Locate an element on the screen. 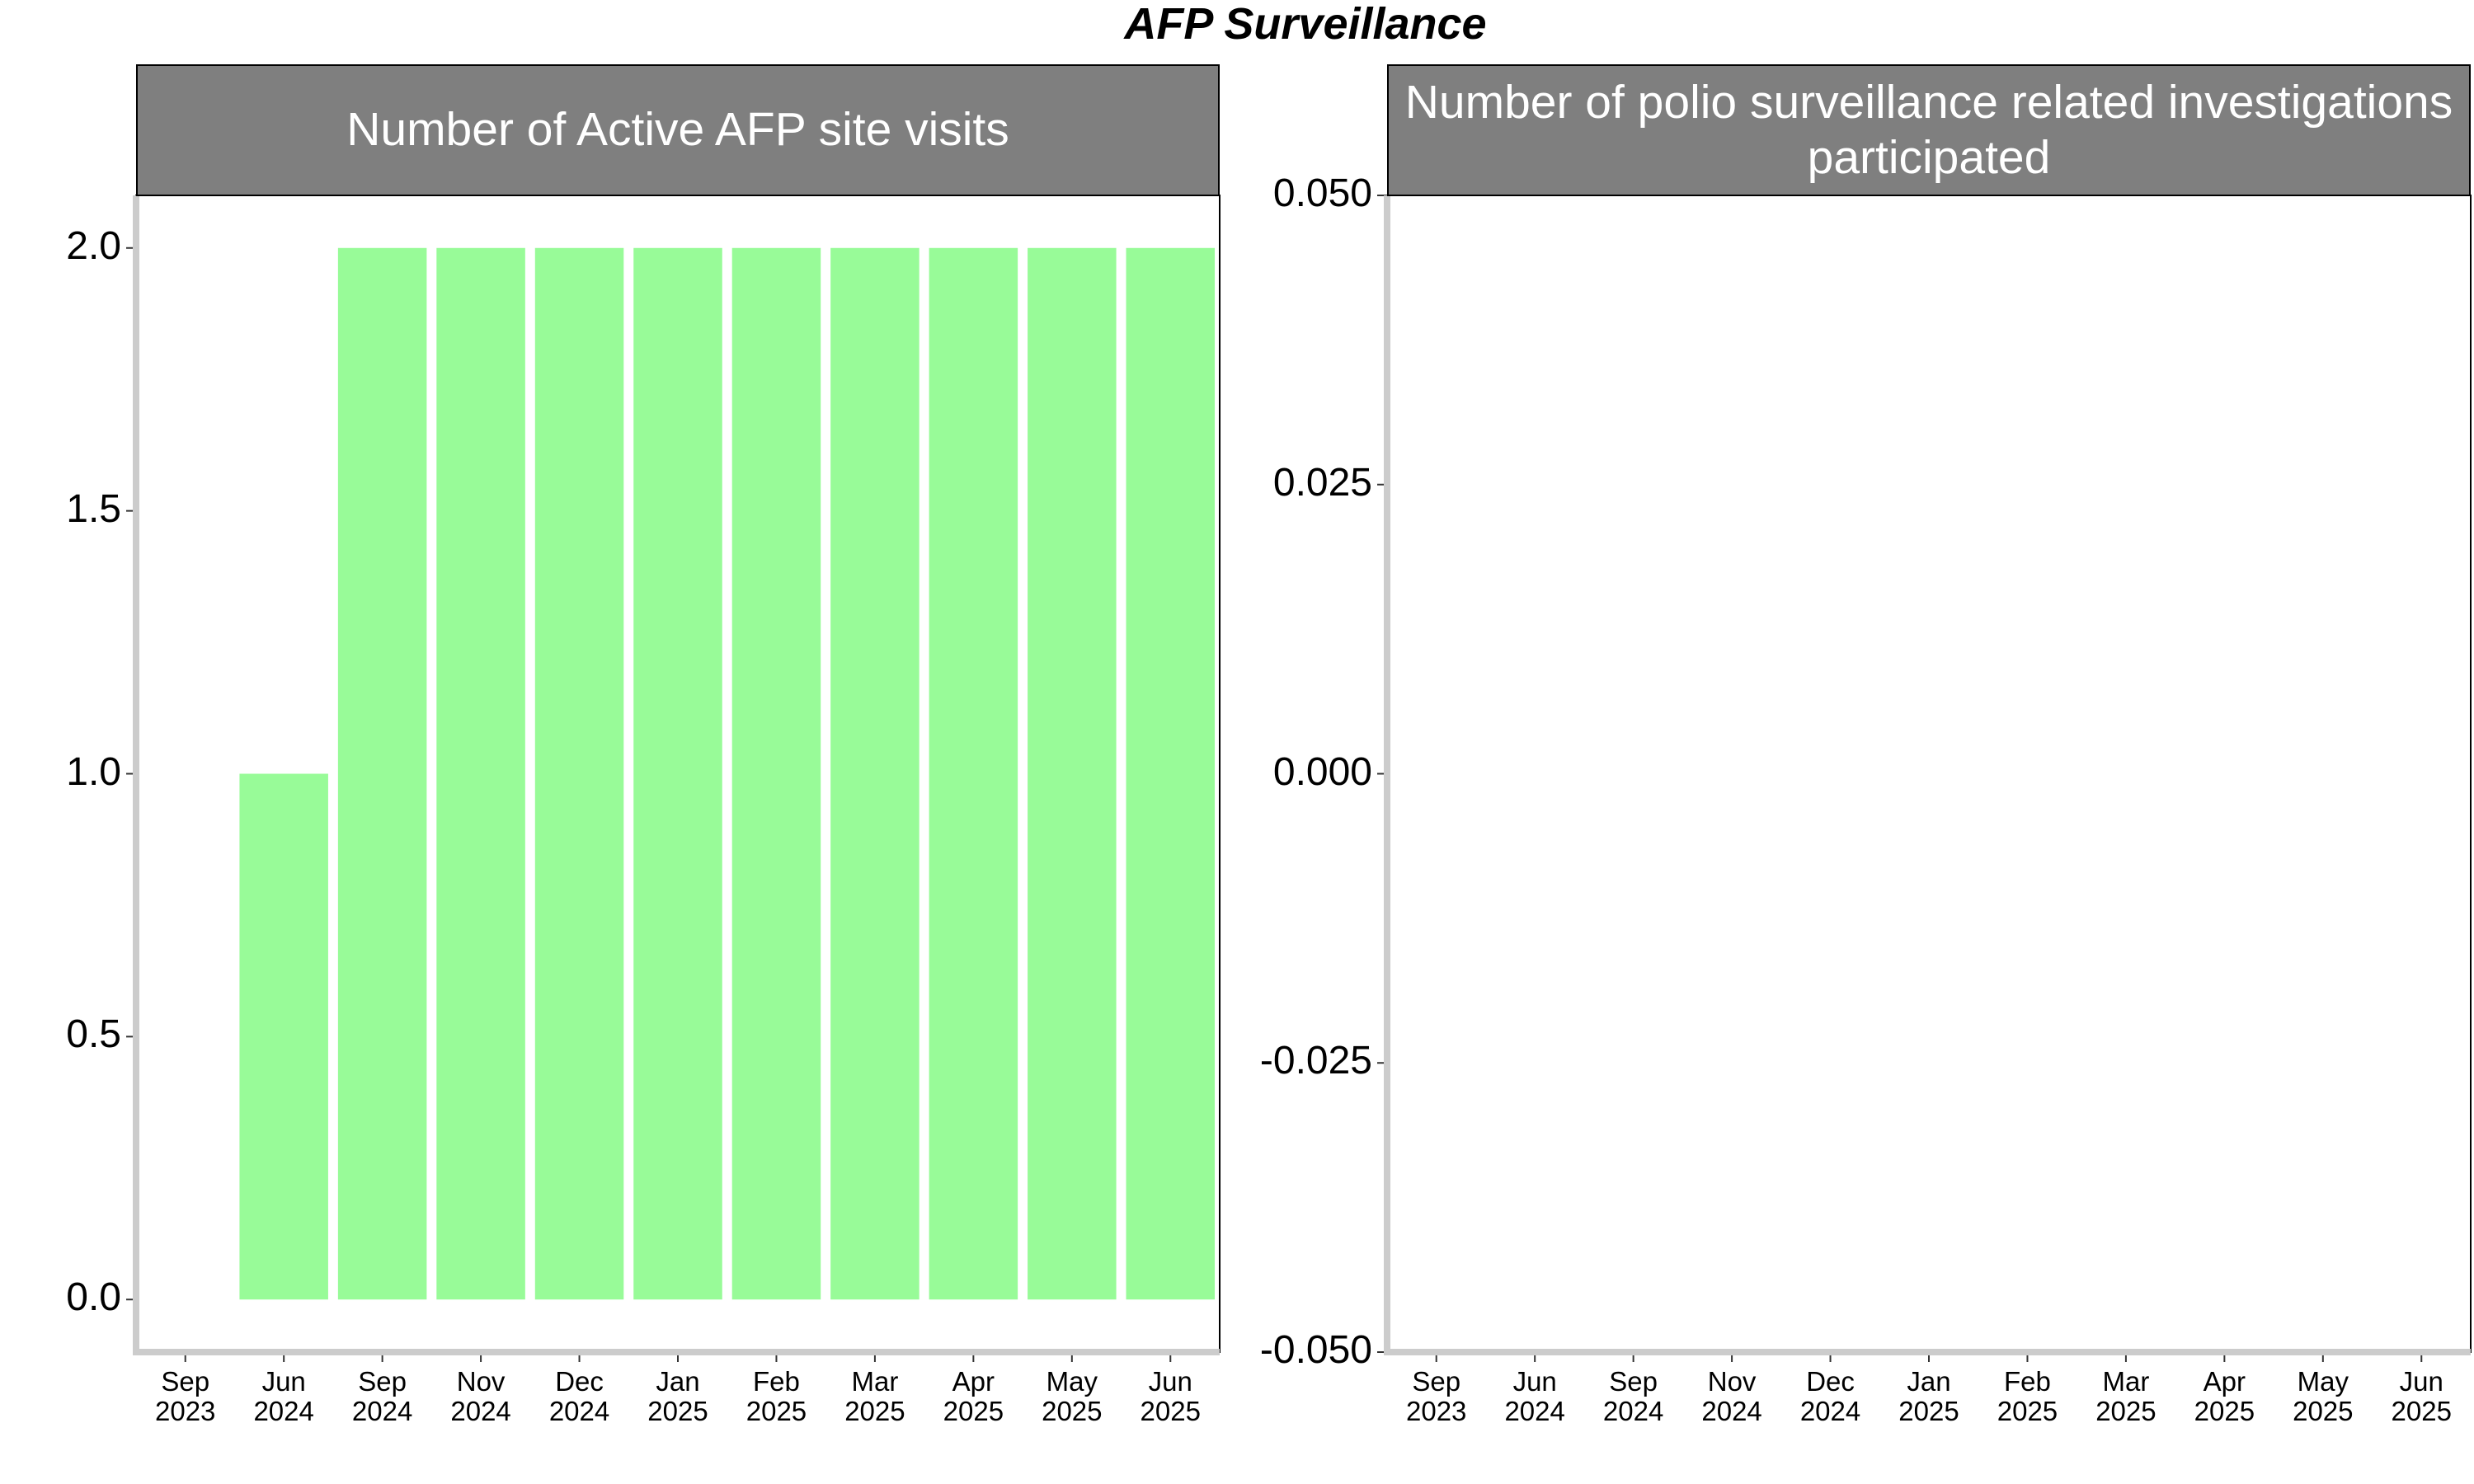 The width and height of the screenshot is (2474, 1484). y-tick-label: -0.050 is located at coordinates (1315, 1350).